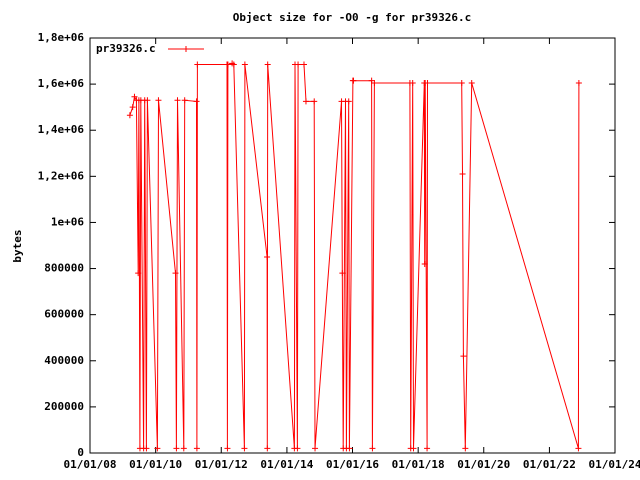  What do you see at coordinates (126, 48) in the screenshot?
I see `legend-label: pr39326.c` at bounding box center [126, 48].